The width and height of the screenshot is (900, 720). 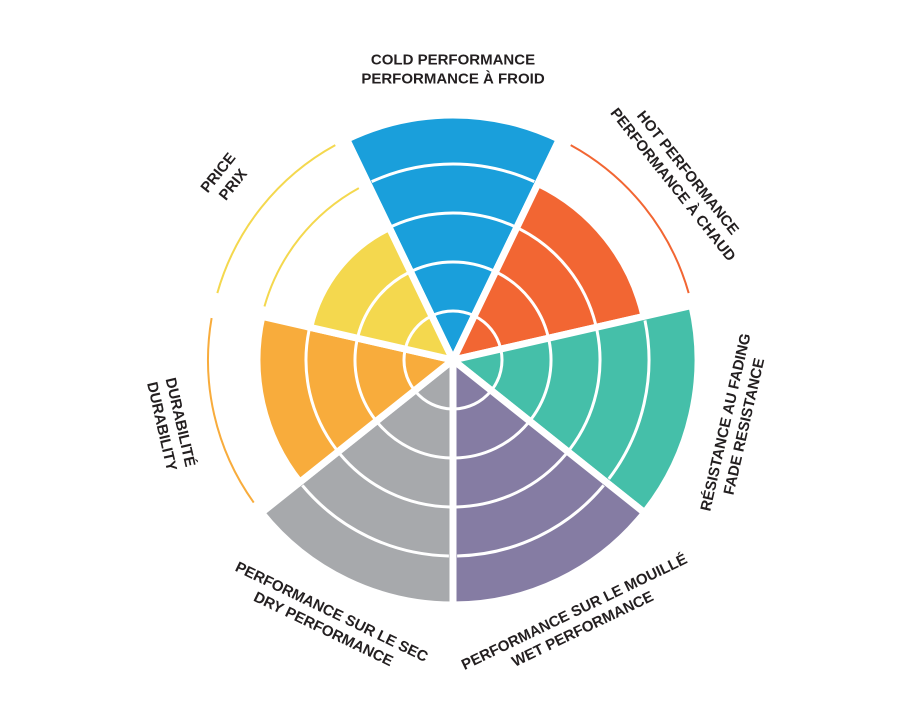 I want to click on category-label-line: HOT PERFORMANCE, so click(x=687, y=173).